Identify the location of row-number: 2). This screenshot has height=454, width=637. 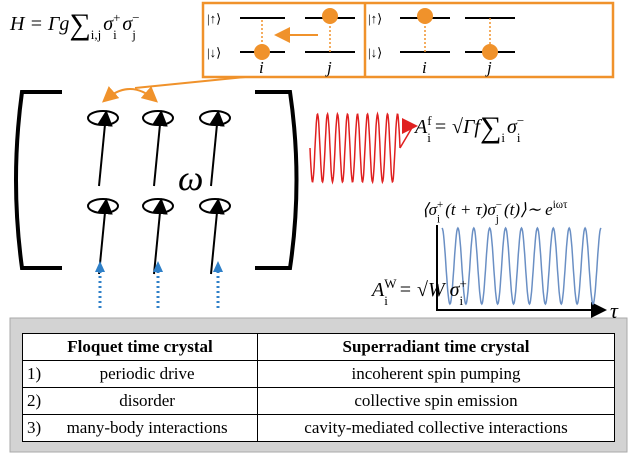
(34, 400).